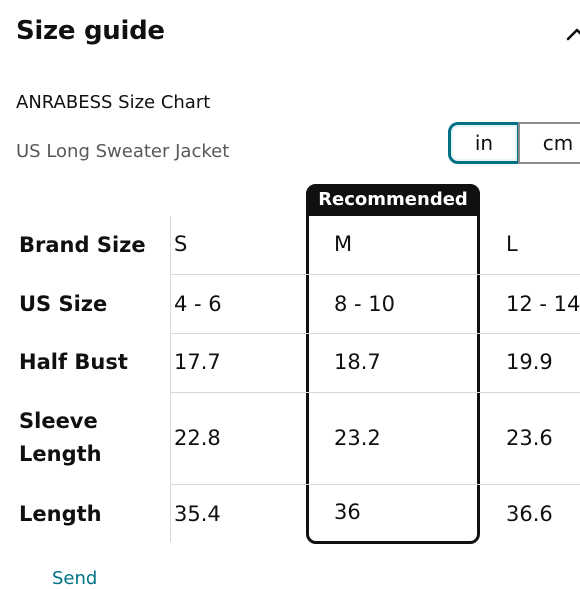  Describe the element at coordinates (113, 102) in the screenshot. I see `chart-title: ANRABESS Size Chart` at that location.